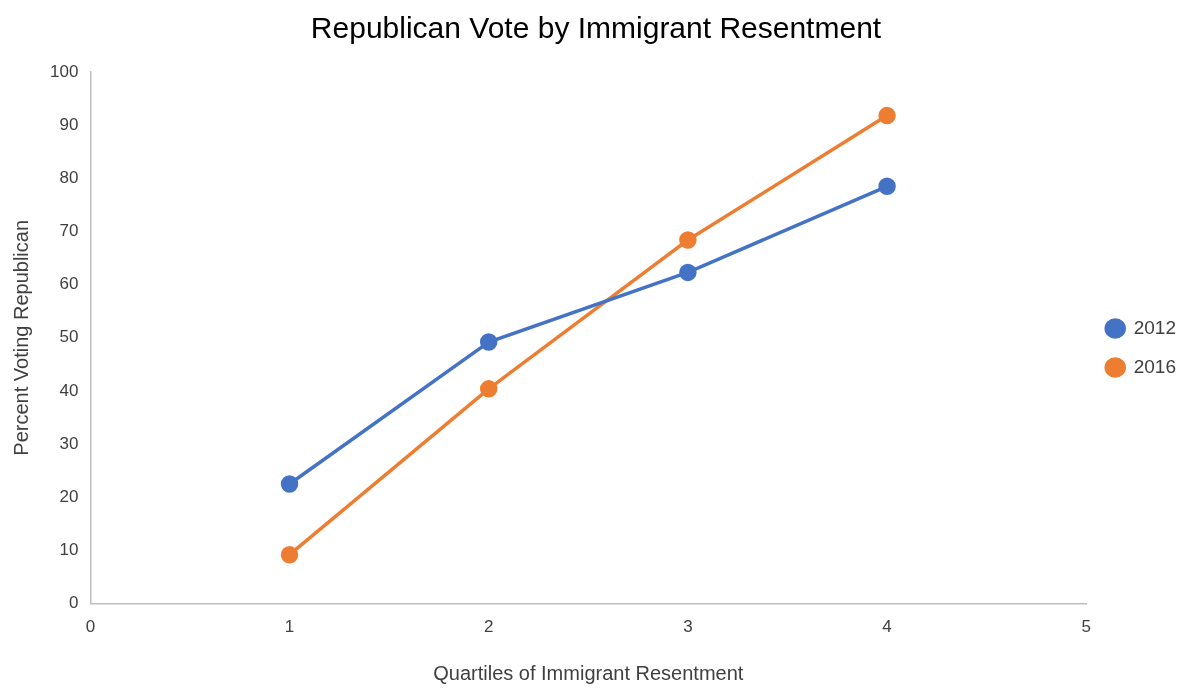 The image size is (1196, 694). What do you see at coordinates (69, 390) in the screenshot?
I see `y-tick-label: 40` at bounding box center [69, 390].